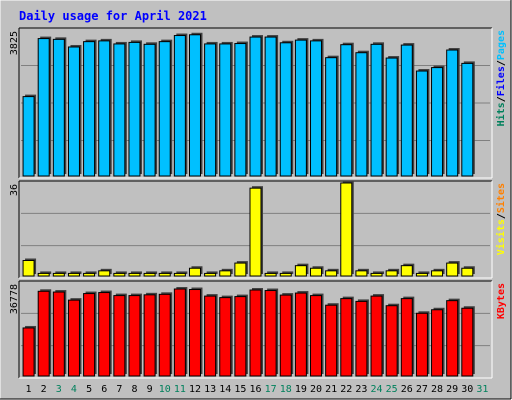  I want to click on y-max-label: 36778, so click(14, 299).